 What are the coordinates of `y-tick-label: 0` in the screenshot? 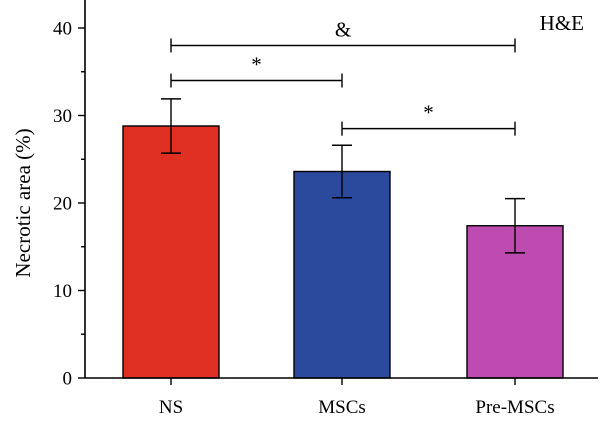 It's located at (68, 379).